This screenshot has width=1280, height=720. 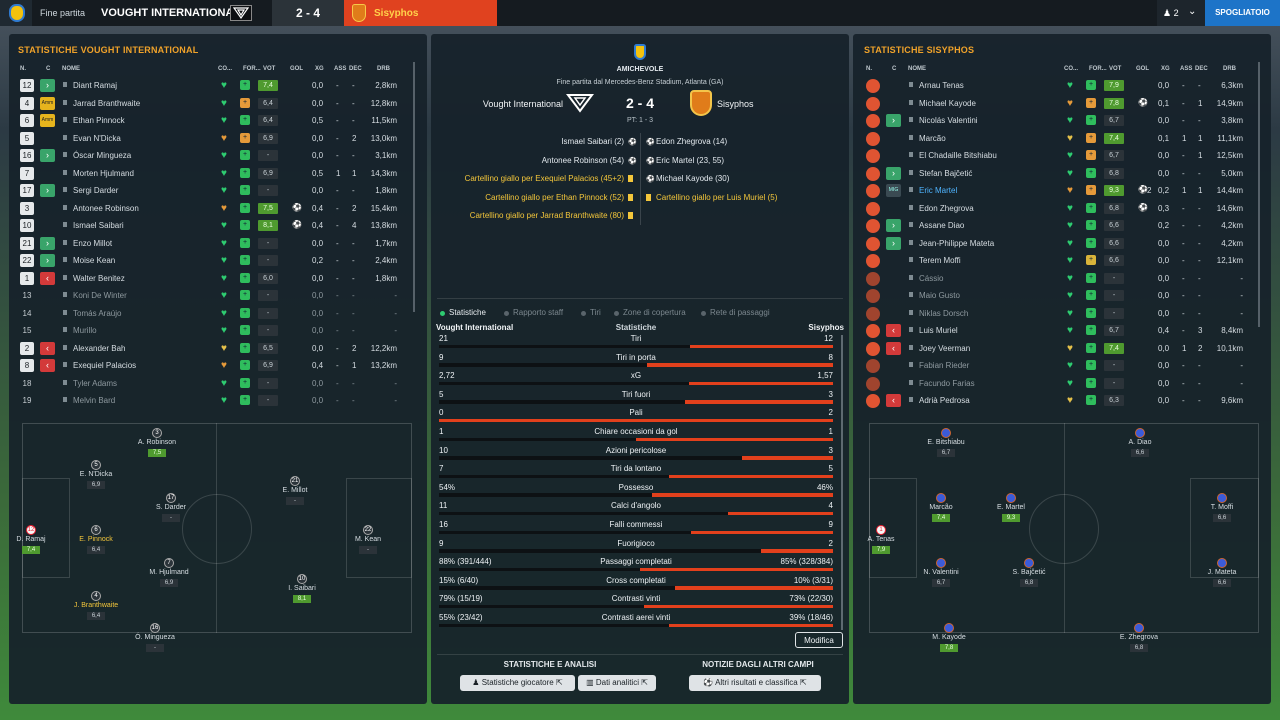 What do you see at coordinates (368, 539) in the screenshot?
I see `pitch-player: 22 M. Kean -` at bounding box center [368, 539].